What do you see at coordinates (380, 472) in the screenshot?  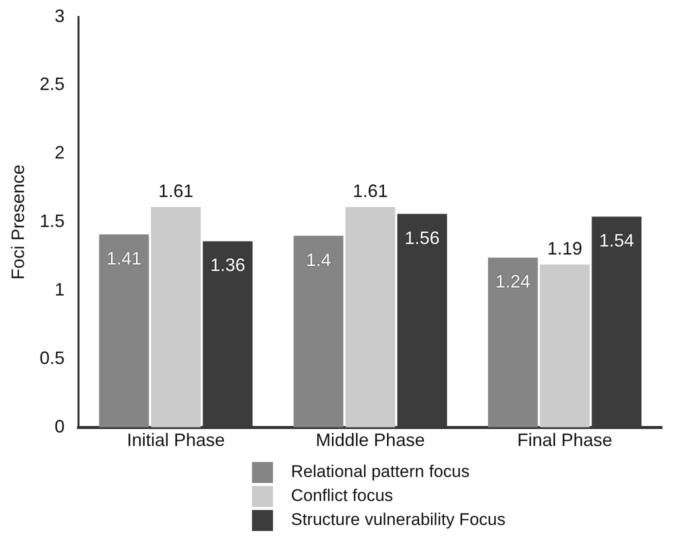 I see `legend-label: Relational pattern focus` at bounding box center [380, 472].